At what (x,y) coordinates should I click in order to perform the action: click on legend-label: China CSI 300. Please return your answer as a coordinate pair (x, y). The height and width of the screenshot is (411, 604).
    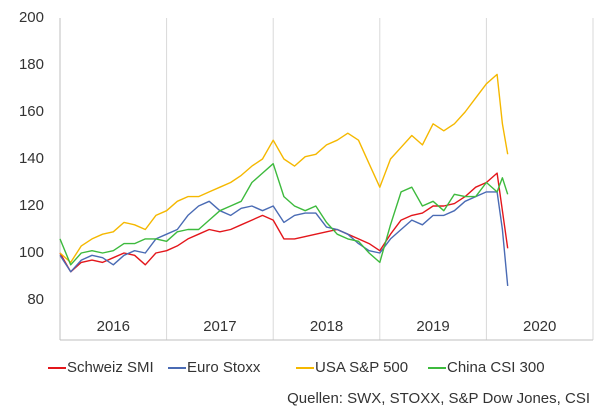
    Looking at the image, I should click on (496, 367).